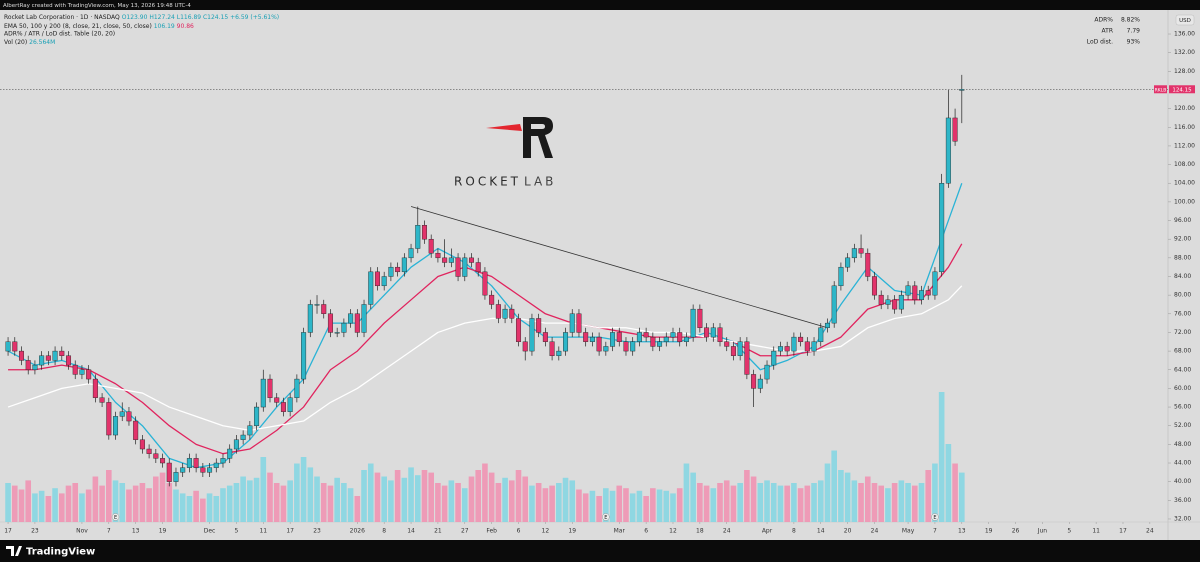 The height and width of the screenshot is (562, 1200). Describe the element at coordinates (519, 531) in the screenshot. I see `x-tick-label: 6` at that location.